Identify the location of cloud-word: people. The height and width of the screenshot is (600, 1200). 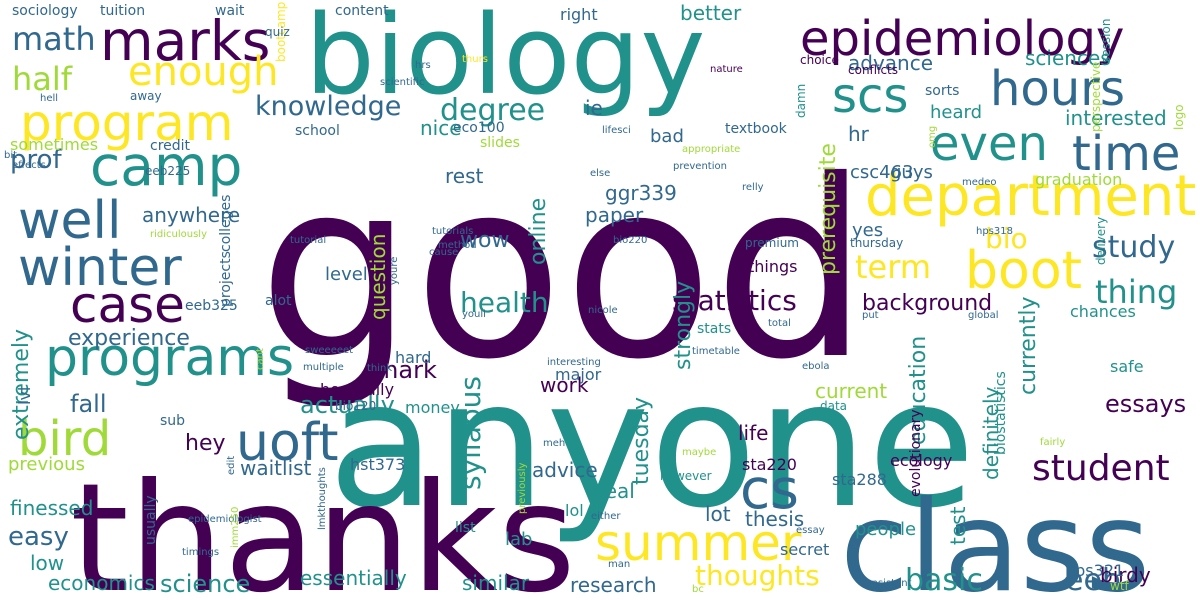
(885, 529).